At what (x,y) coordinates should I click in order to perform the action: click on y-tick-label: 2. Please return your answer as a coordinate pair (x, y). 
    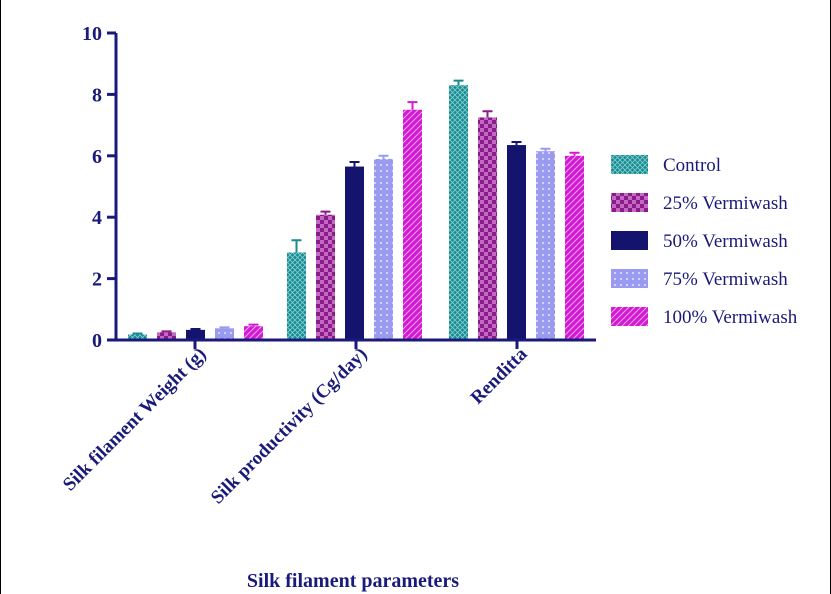
    Looking at the image, I should click on (97, 280).